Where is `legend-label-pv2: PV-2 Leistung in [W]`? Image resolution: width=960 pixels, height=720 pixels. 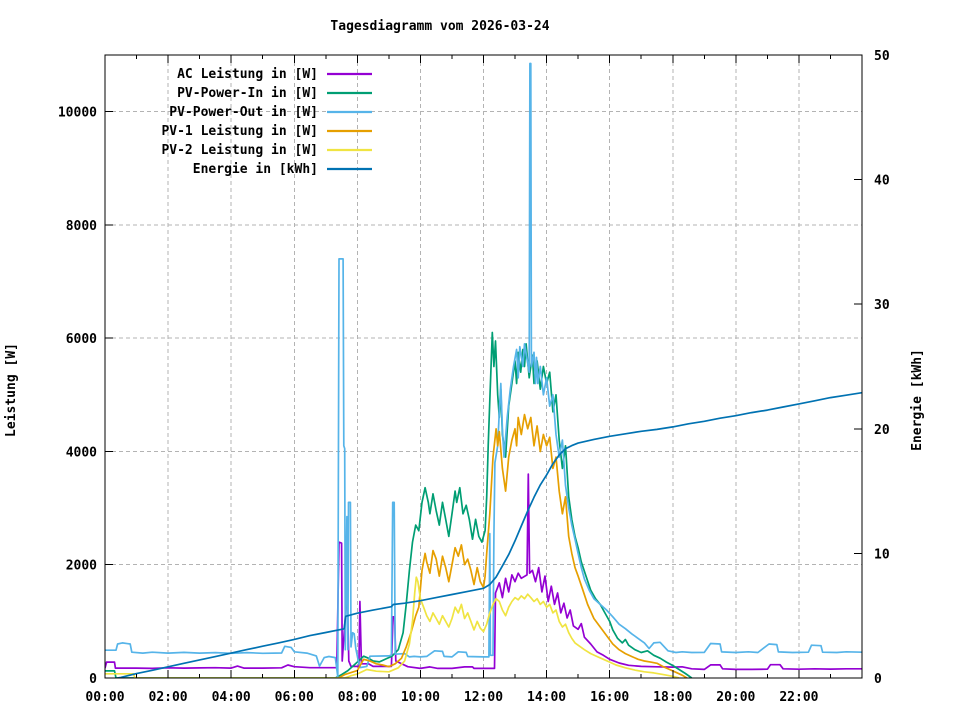 legend-label-pv2: PV-2 Leistung in [W] is located at coordinates (239, 150).